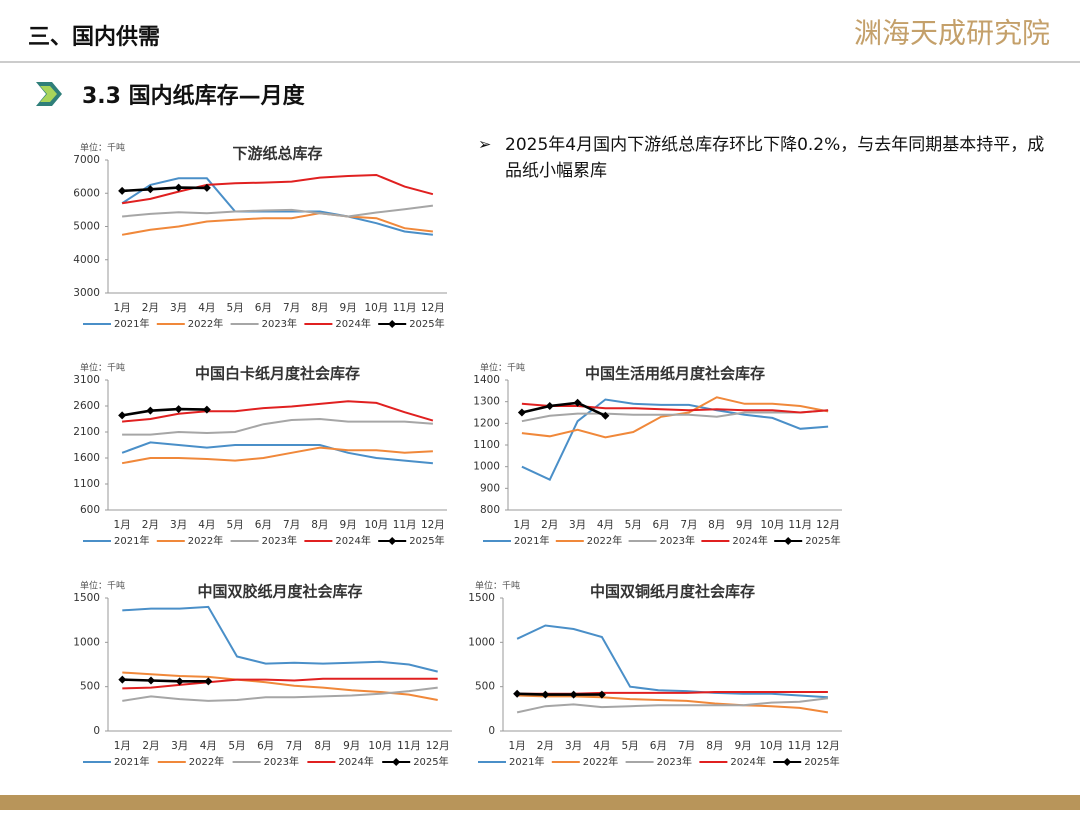 The height and width of the screenshot is (814, 1080). Describe the element at coordinates (677, 540) in the screenshot. I see `legend-label: 2023年` at that location.